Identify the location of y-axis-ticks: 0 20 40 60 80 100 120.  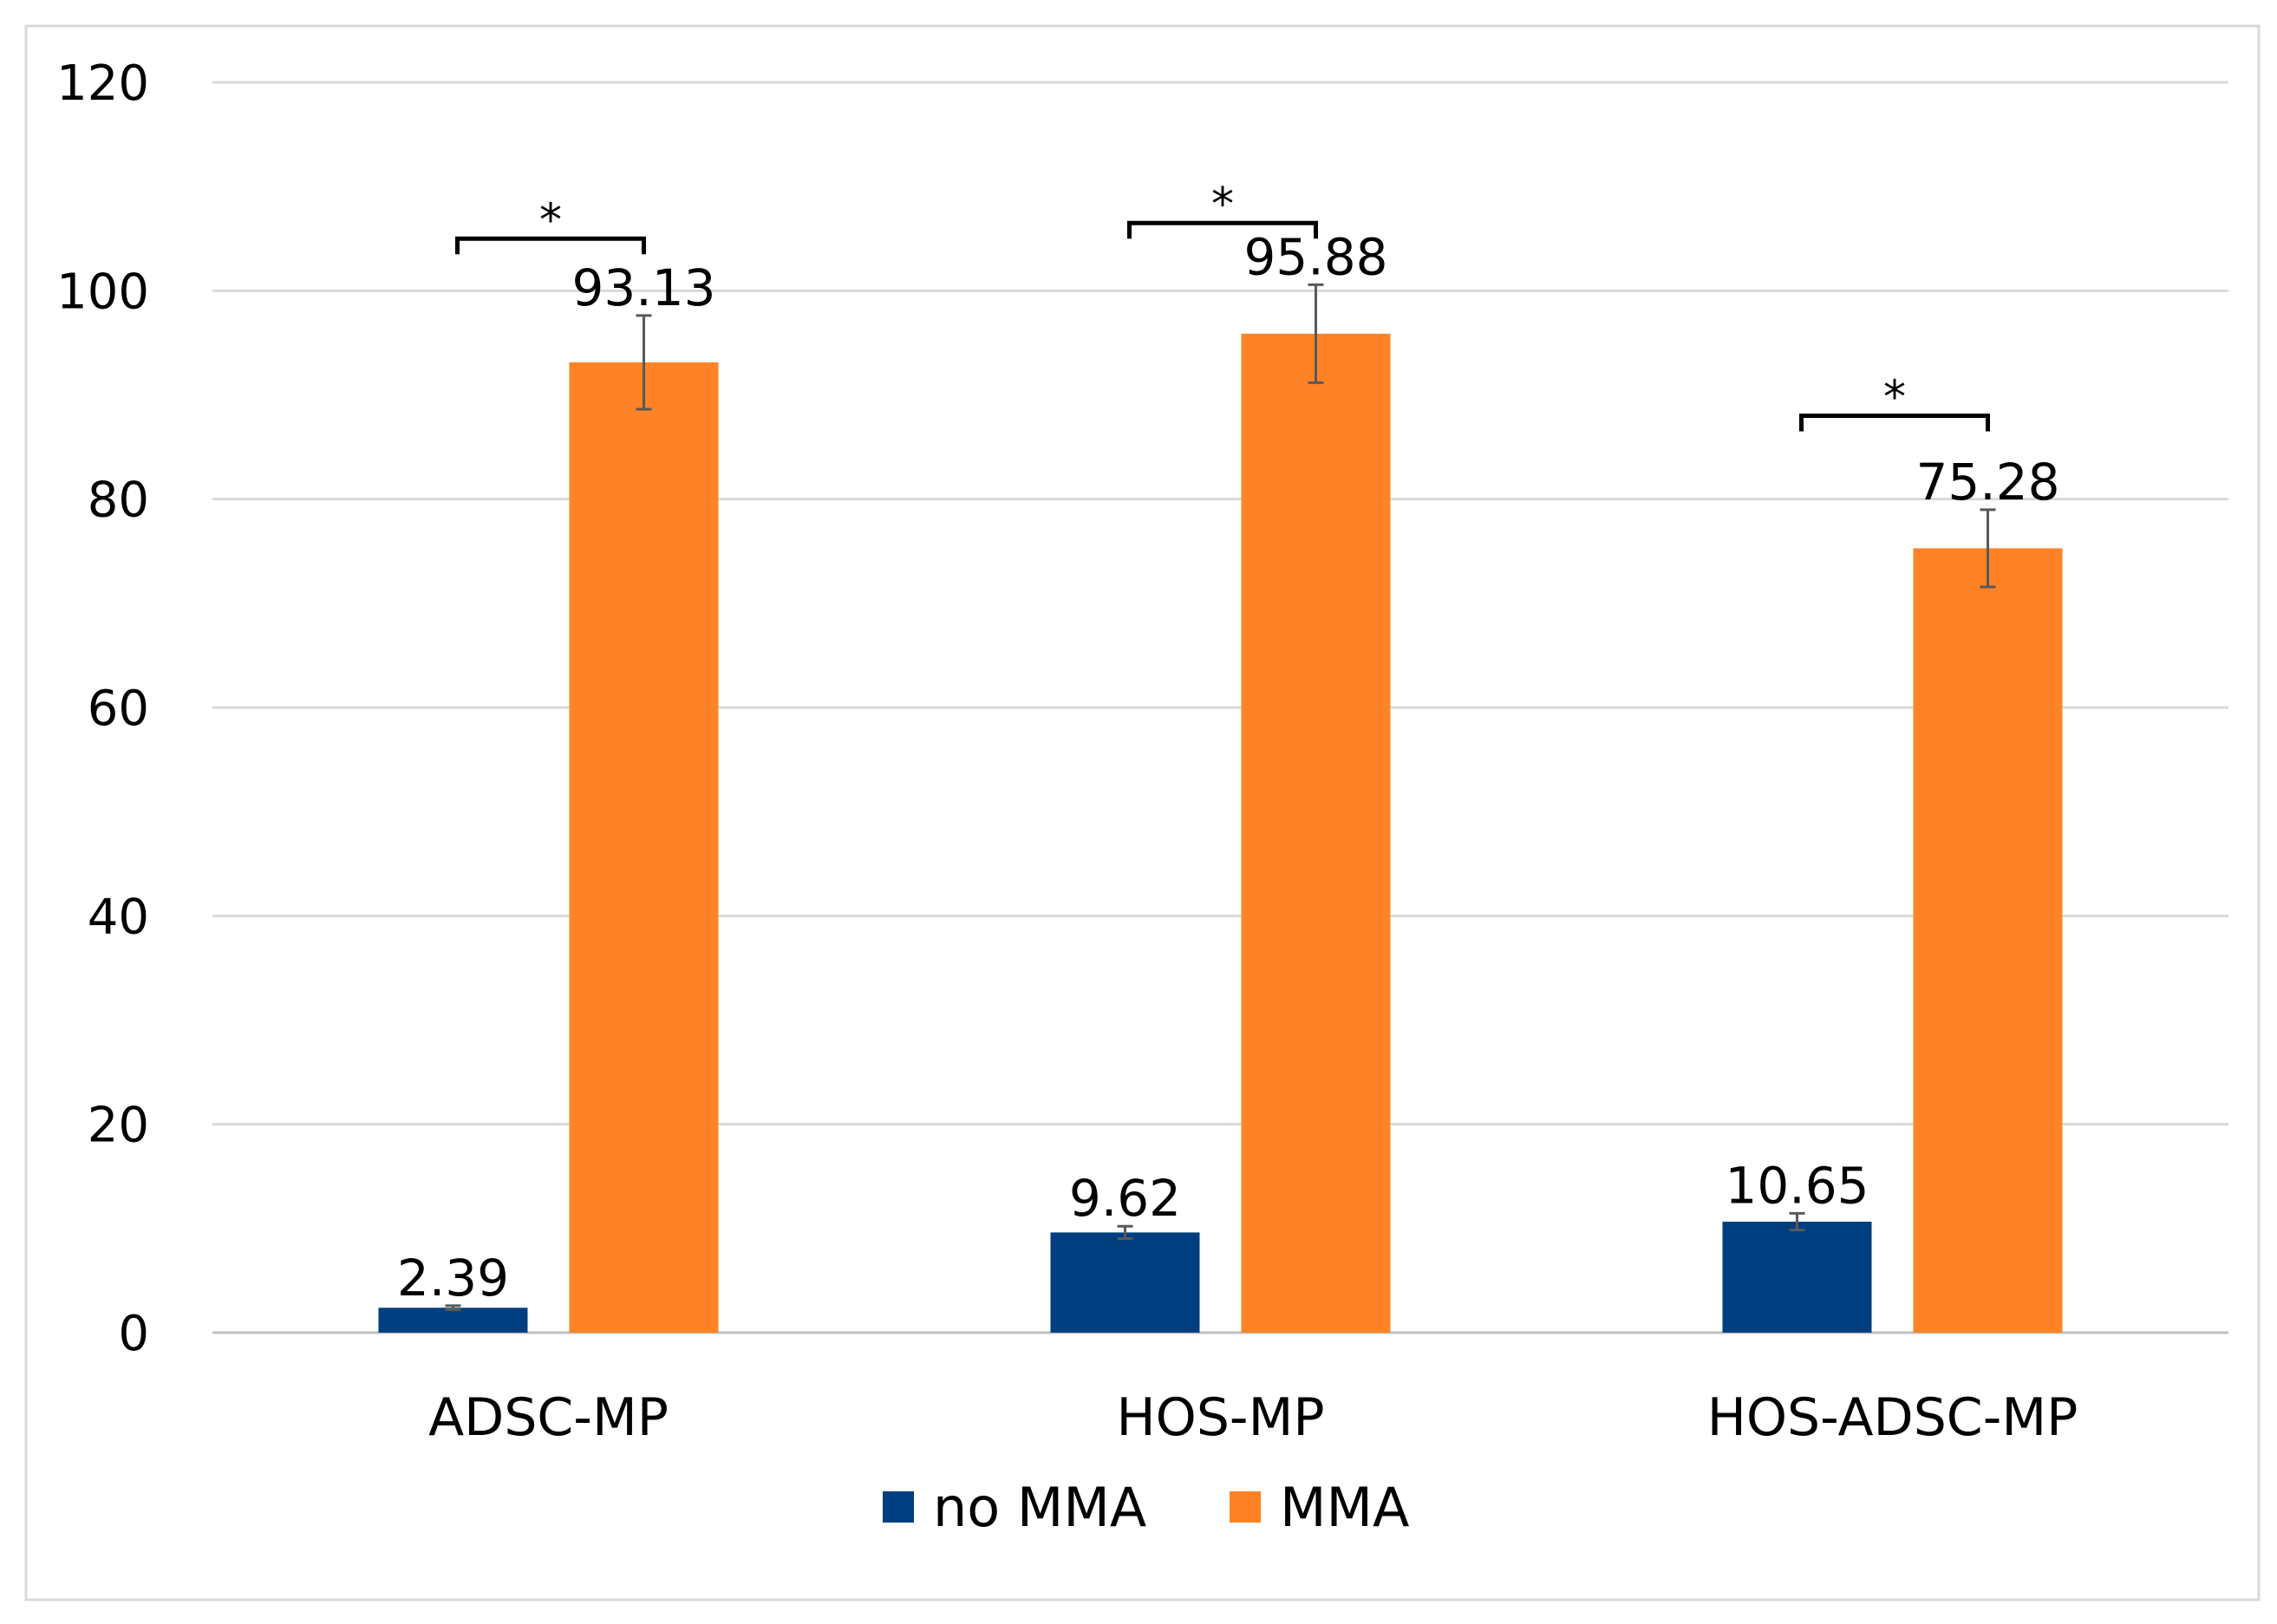
(102, 708).